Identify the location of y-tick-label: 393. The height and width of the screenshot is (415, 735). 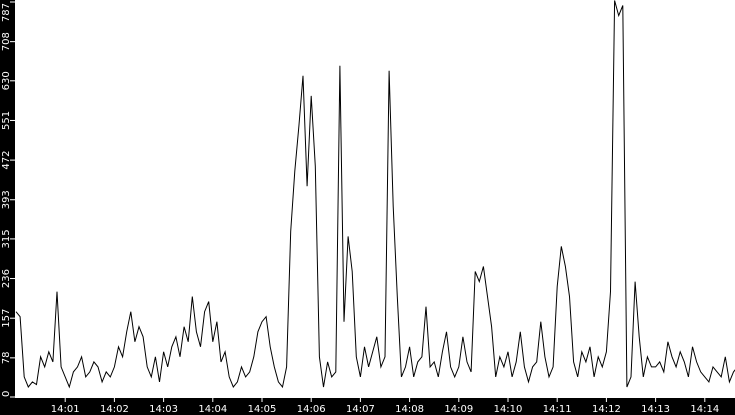
(6, 199).